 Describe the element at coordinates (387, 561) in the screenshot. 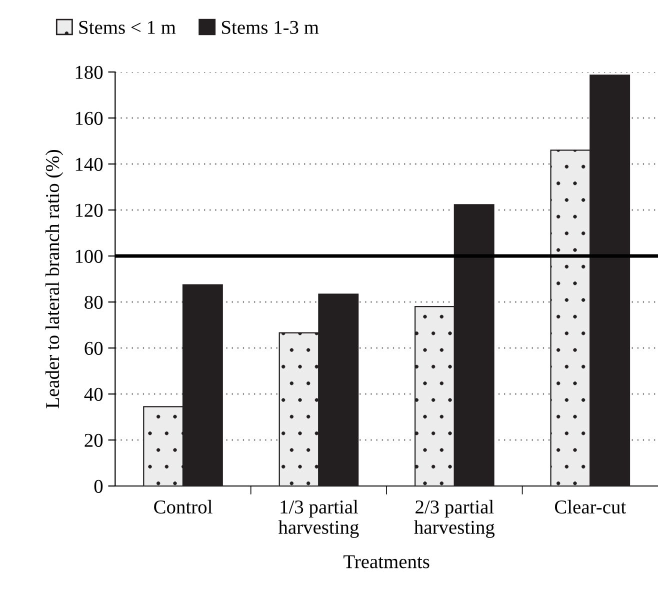

I see `x-axis-title: Treatments` at that location.